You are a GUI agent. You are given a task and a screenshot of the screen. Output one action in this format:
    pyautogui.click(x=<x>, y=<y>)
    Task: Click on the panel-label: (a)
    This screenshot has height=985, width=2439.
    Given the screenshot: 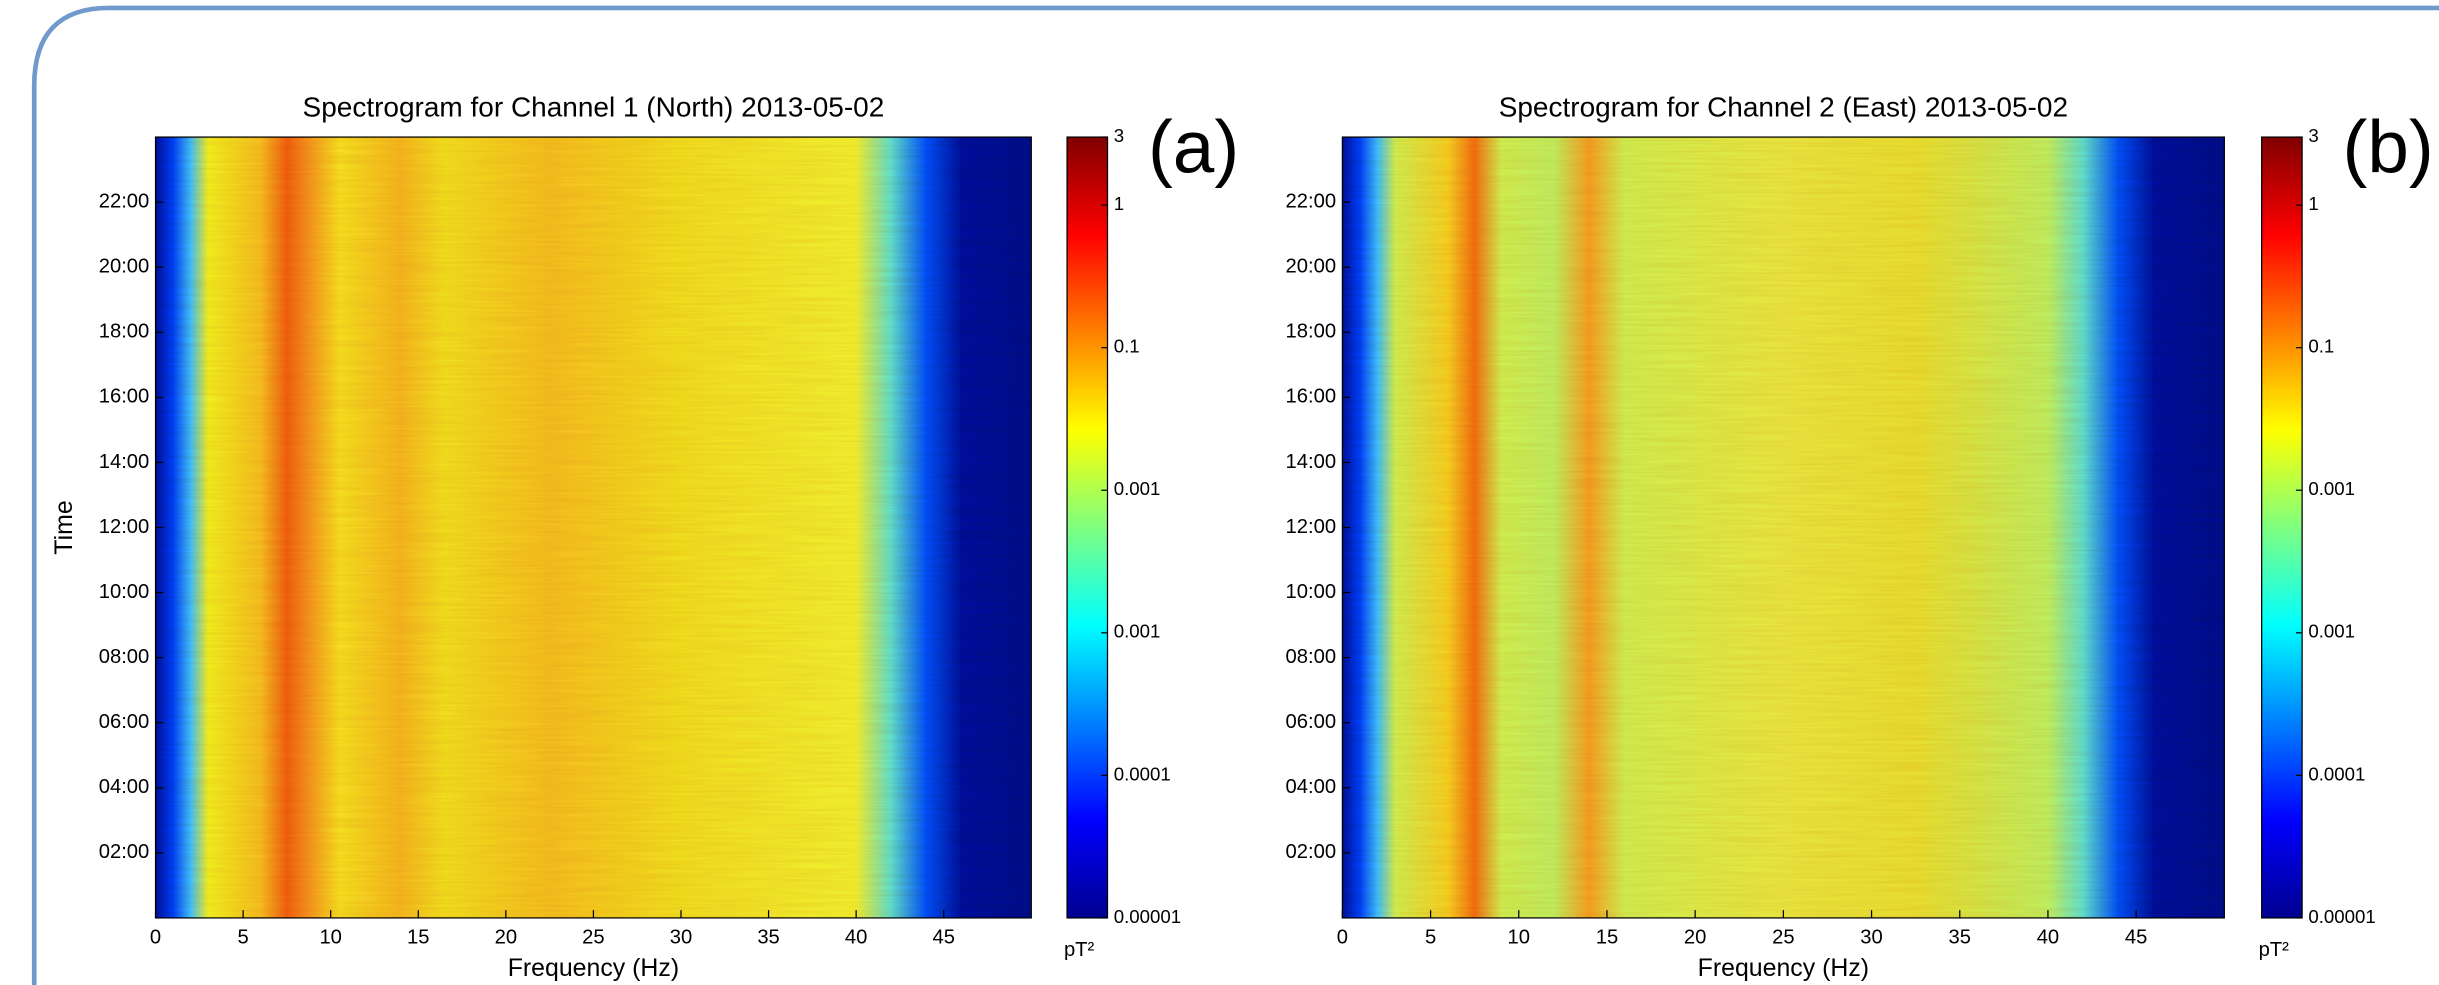 What is the action you would take?
    pyautogui.click(x=1193, y=146)
    